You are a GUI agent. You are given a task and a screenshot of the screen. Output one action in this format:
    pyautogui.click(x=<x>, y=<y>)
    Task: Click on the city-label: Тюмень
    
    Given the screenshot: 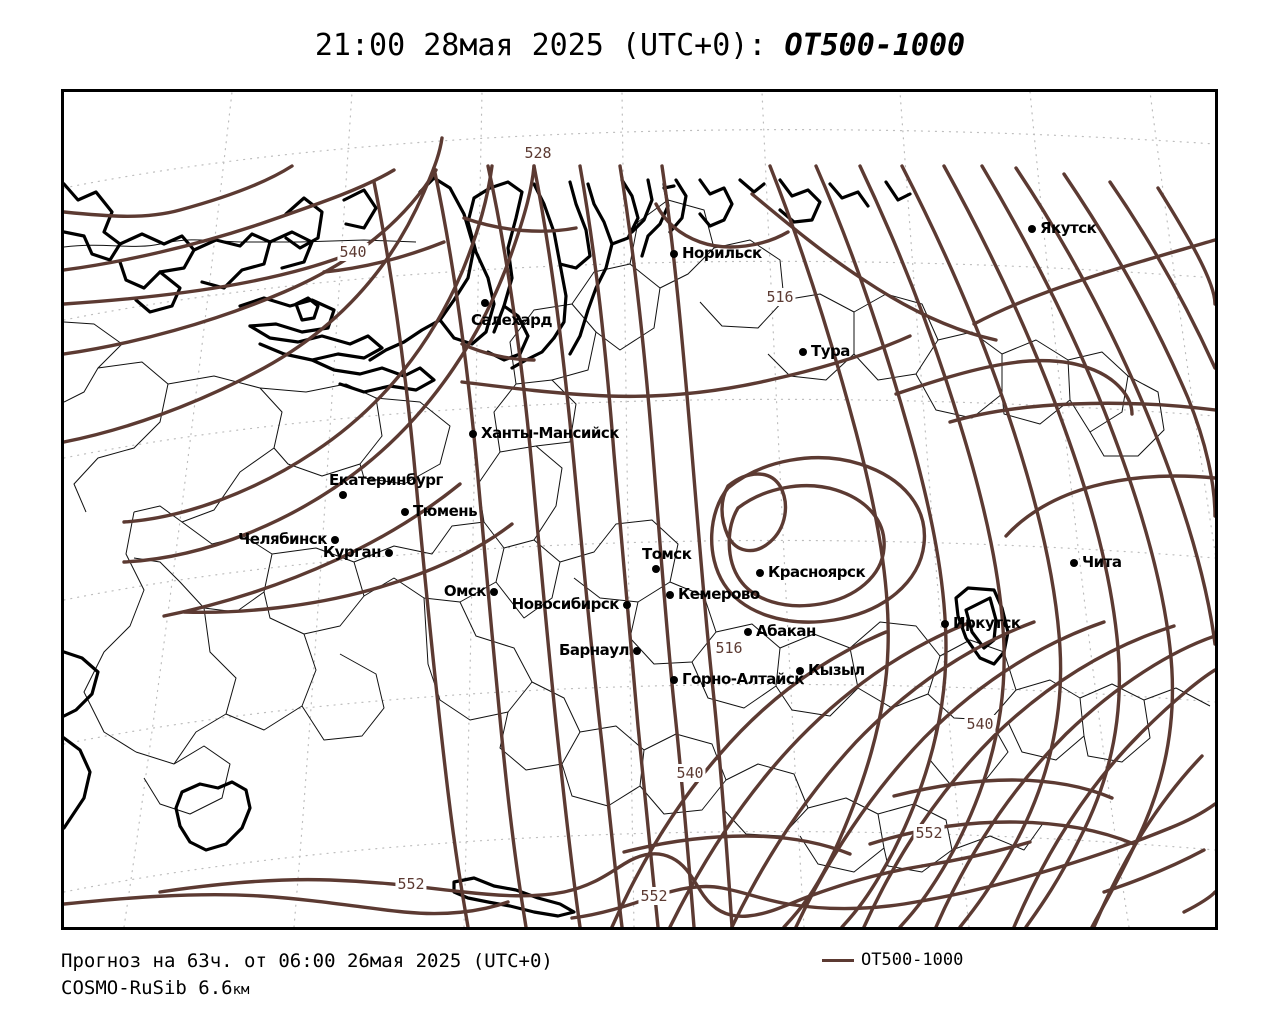 What is the action you would take?
    pyautogui.click(x=445, y=511)
    